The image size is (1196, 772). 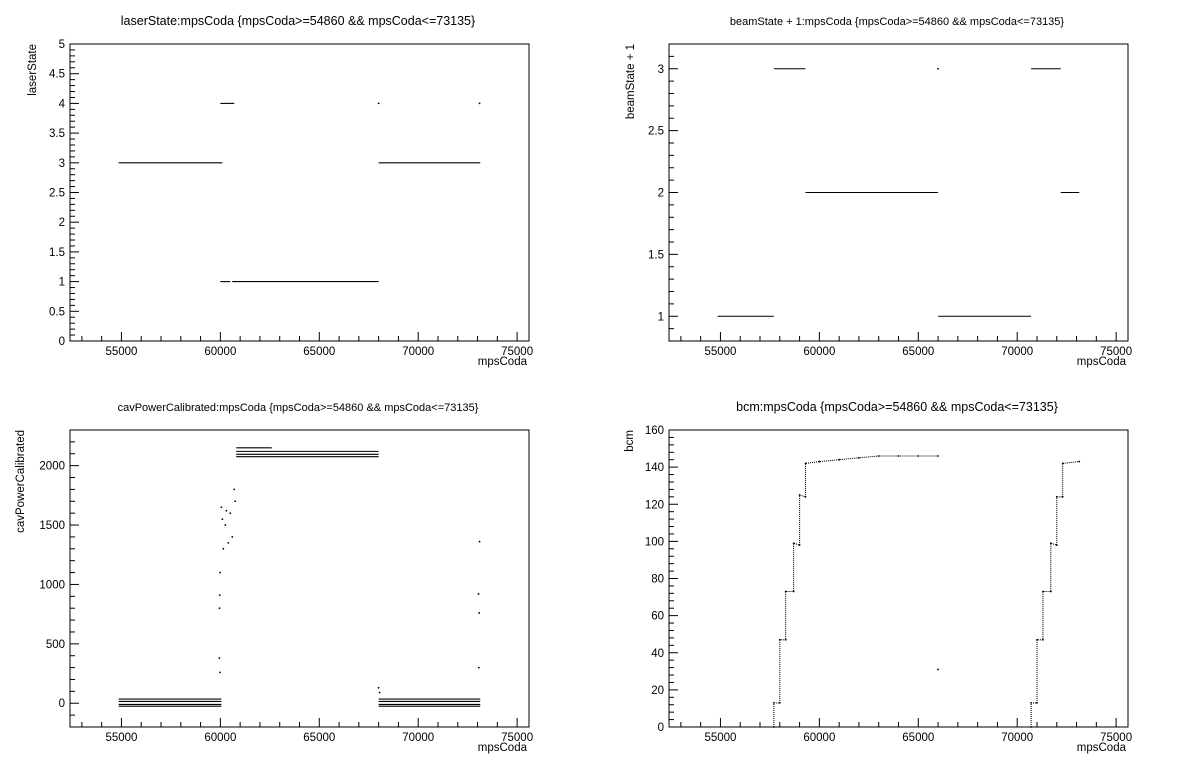 What do you see at coordinates (52, 585) in the screenshot?
I see `y-tick-label: 1000` at bounding box center [52, 585].